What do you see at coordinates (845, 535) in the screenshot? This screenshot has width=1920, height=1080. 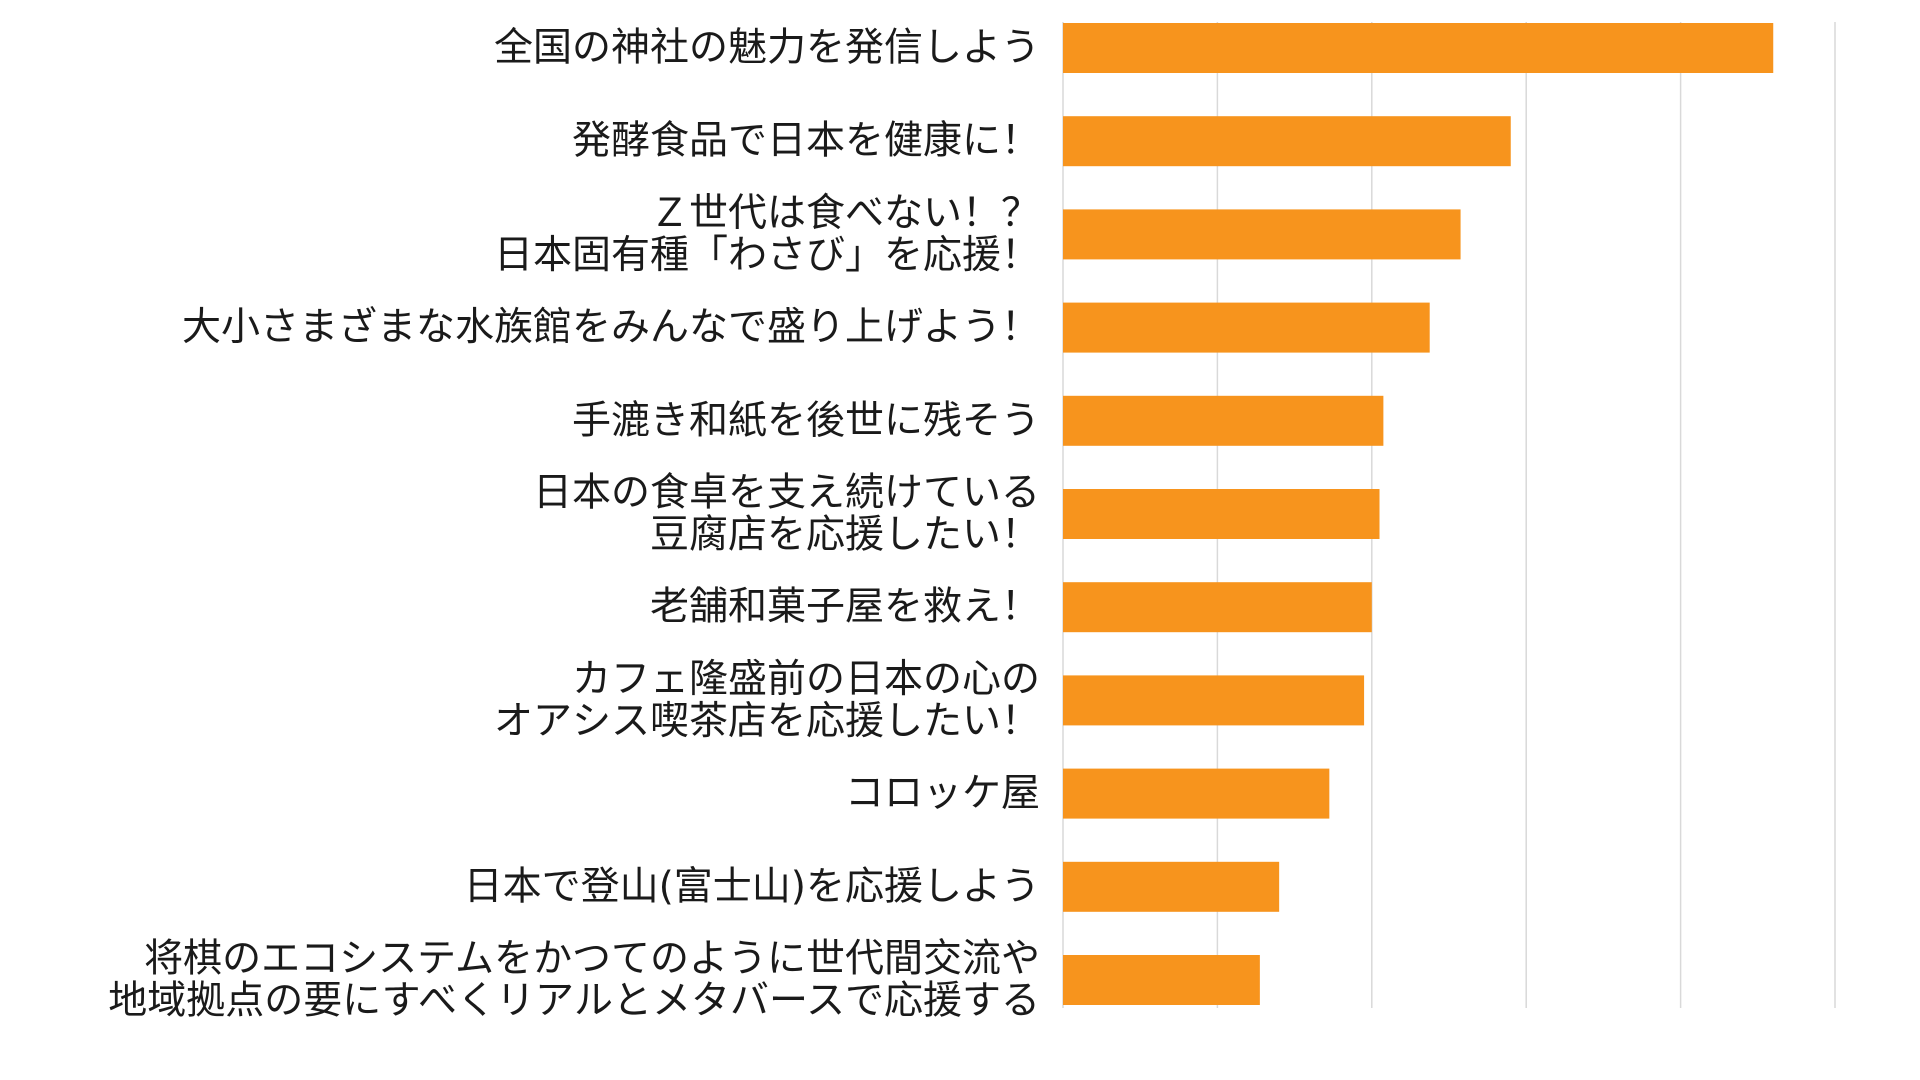 I see `category-label: 豆腐店を応援したい！` at bounding box center [845, 535].